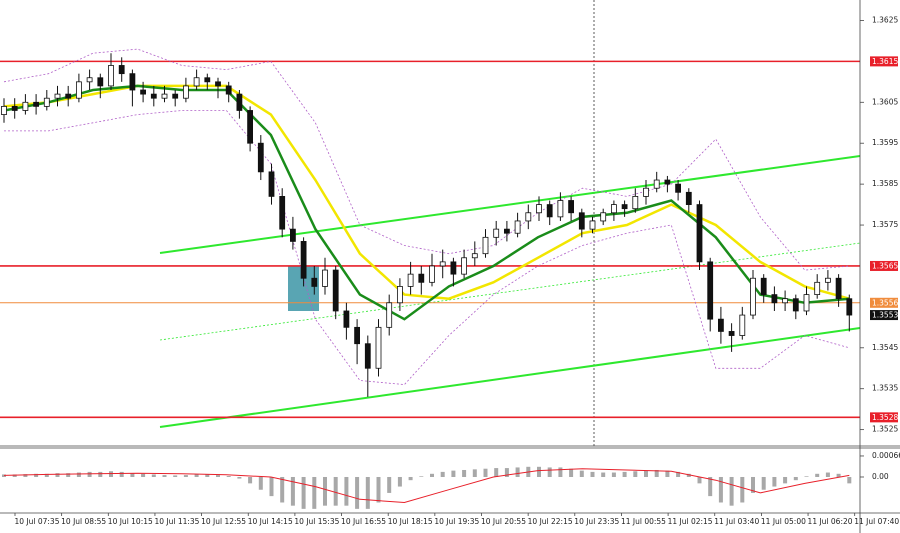 The height and width of the screenshot is (533, 900). What do you see at coordinates (885, 19) in the screenshot?
I see `y-tick-label: 1.3625` at bounding box center [885, 19].